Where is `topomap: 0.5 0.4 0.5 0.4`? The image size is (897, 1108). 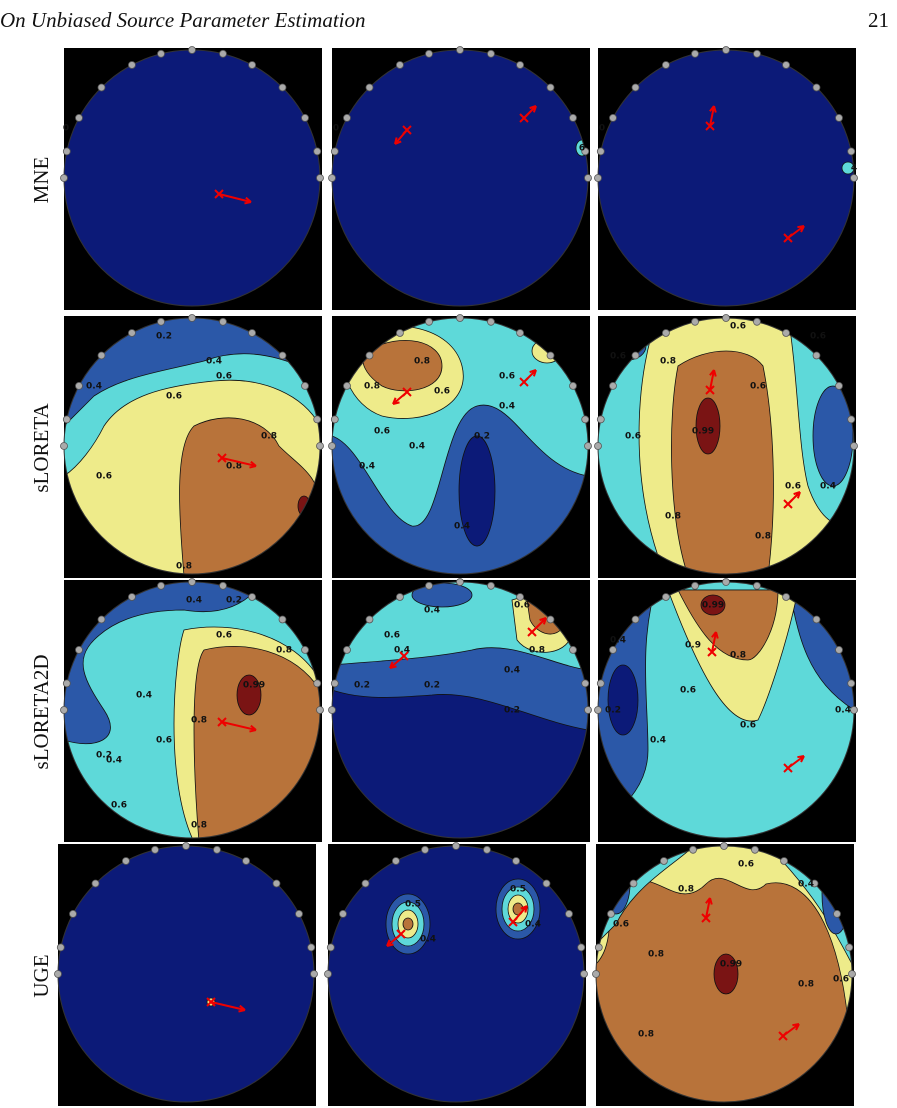
topomap: 0.5 0.4 0.5 0.4 is located at coordinates (456, 974).